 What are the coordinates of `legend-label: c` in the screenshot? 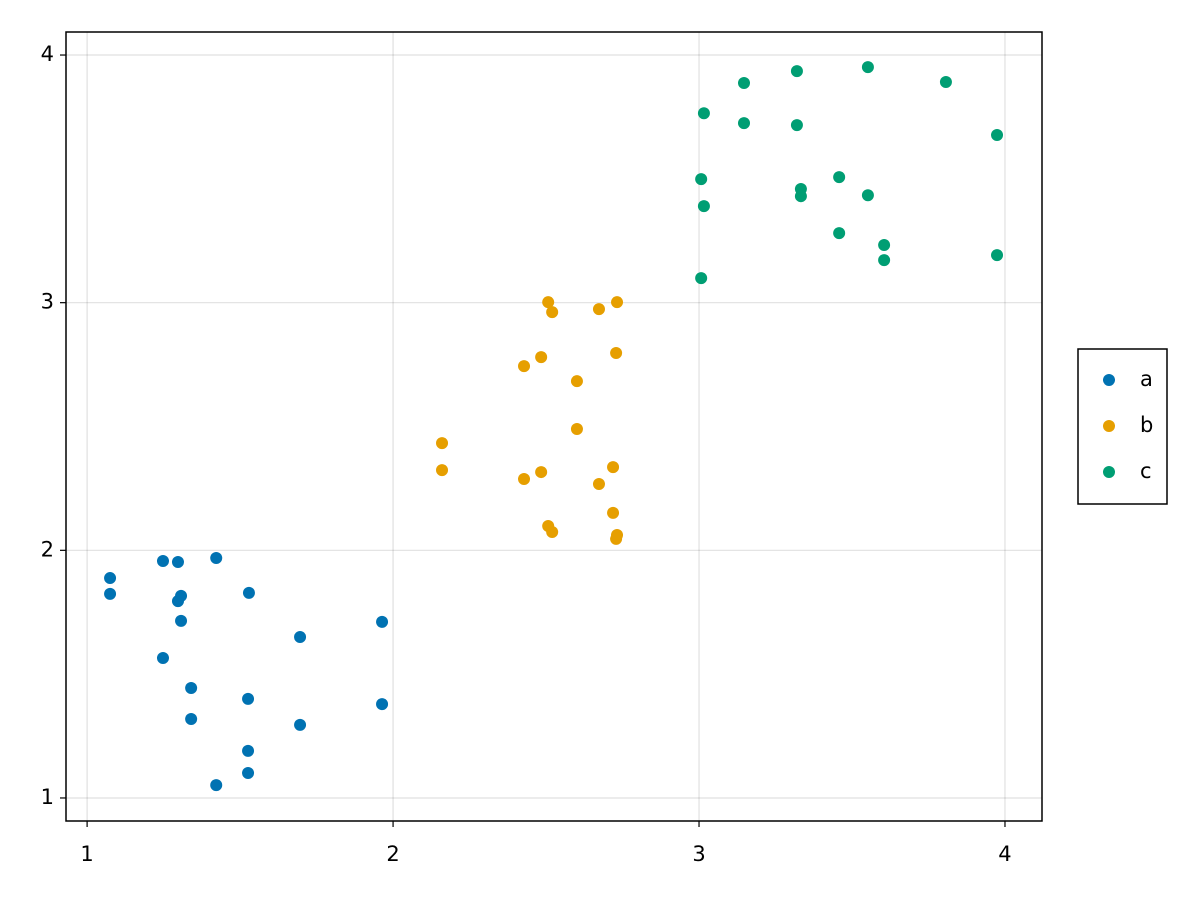 It's located at (1146, 471).